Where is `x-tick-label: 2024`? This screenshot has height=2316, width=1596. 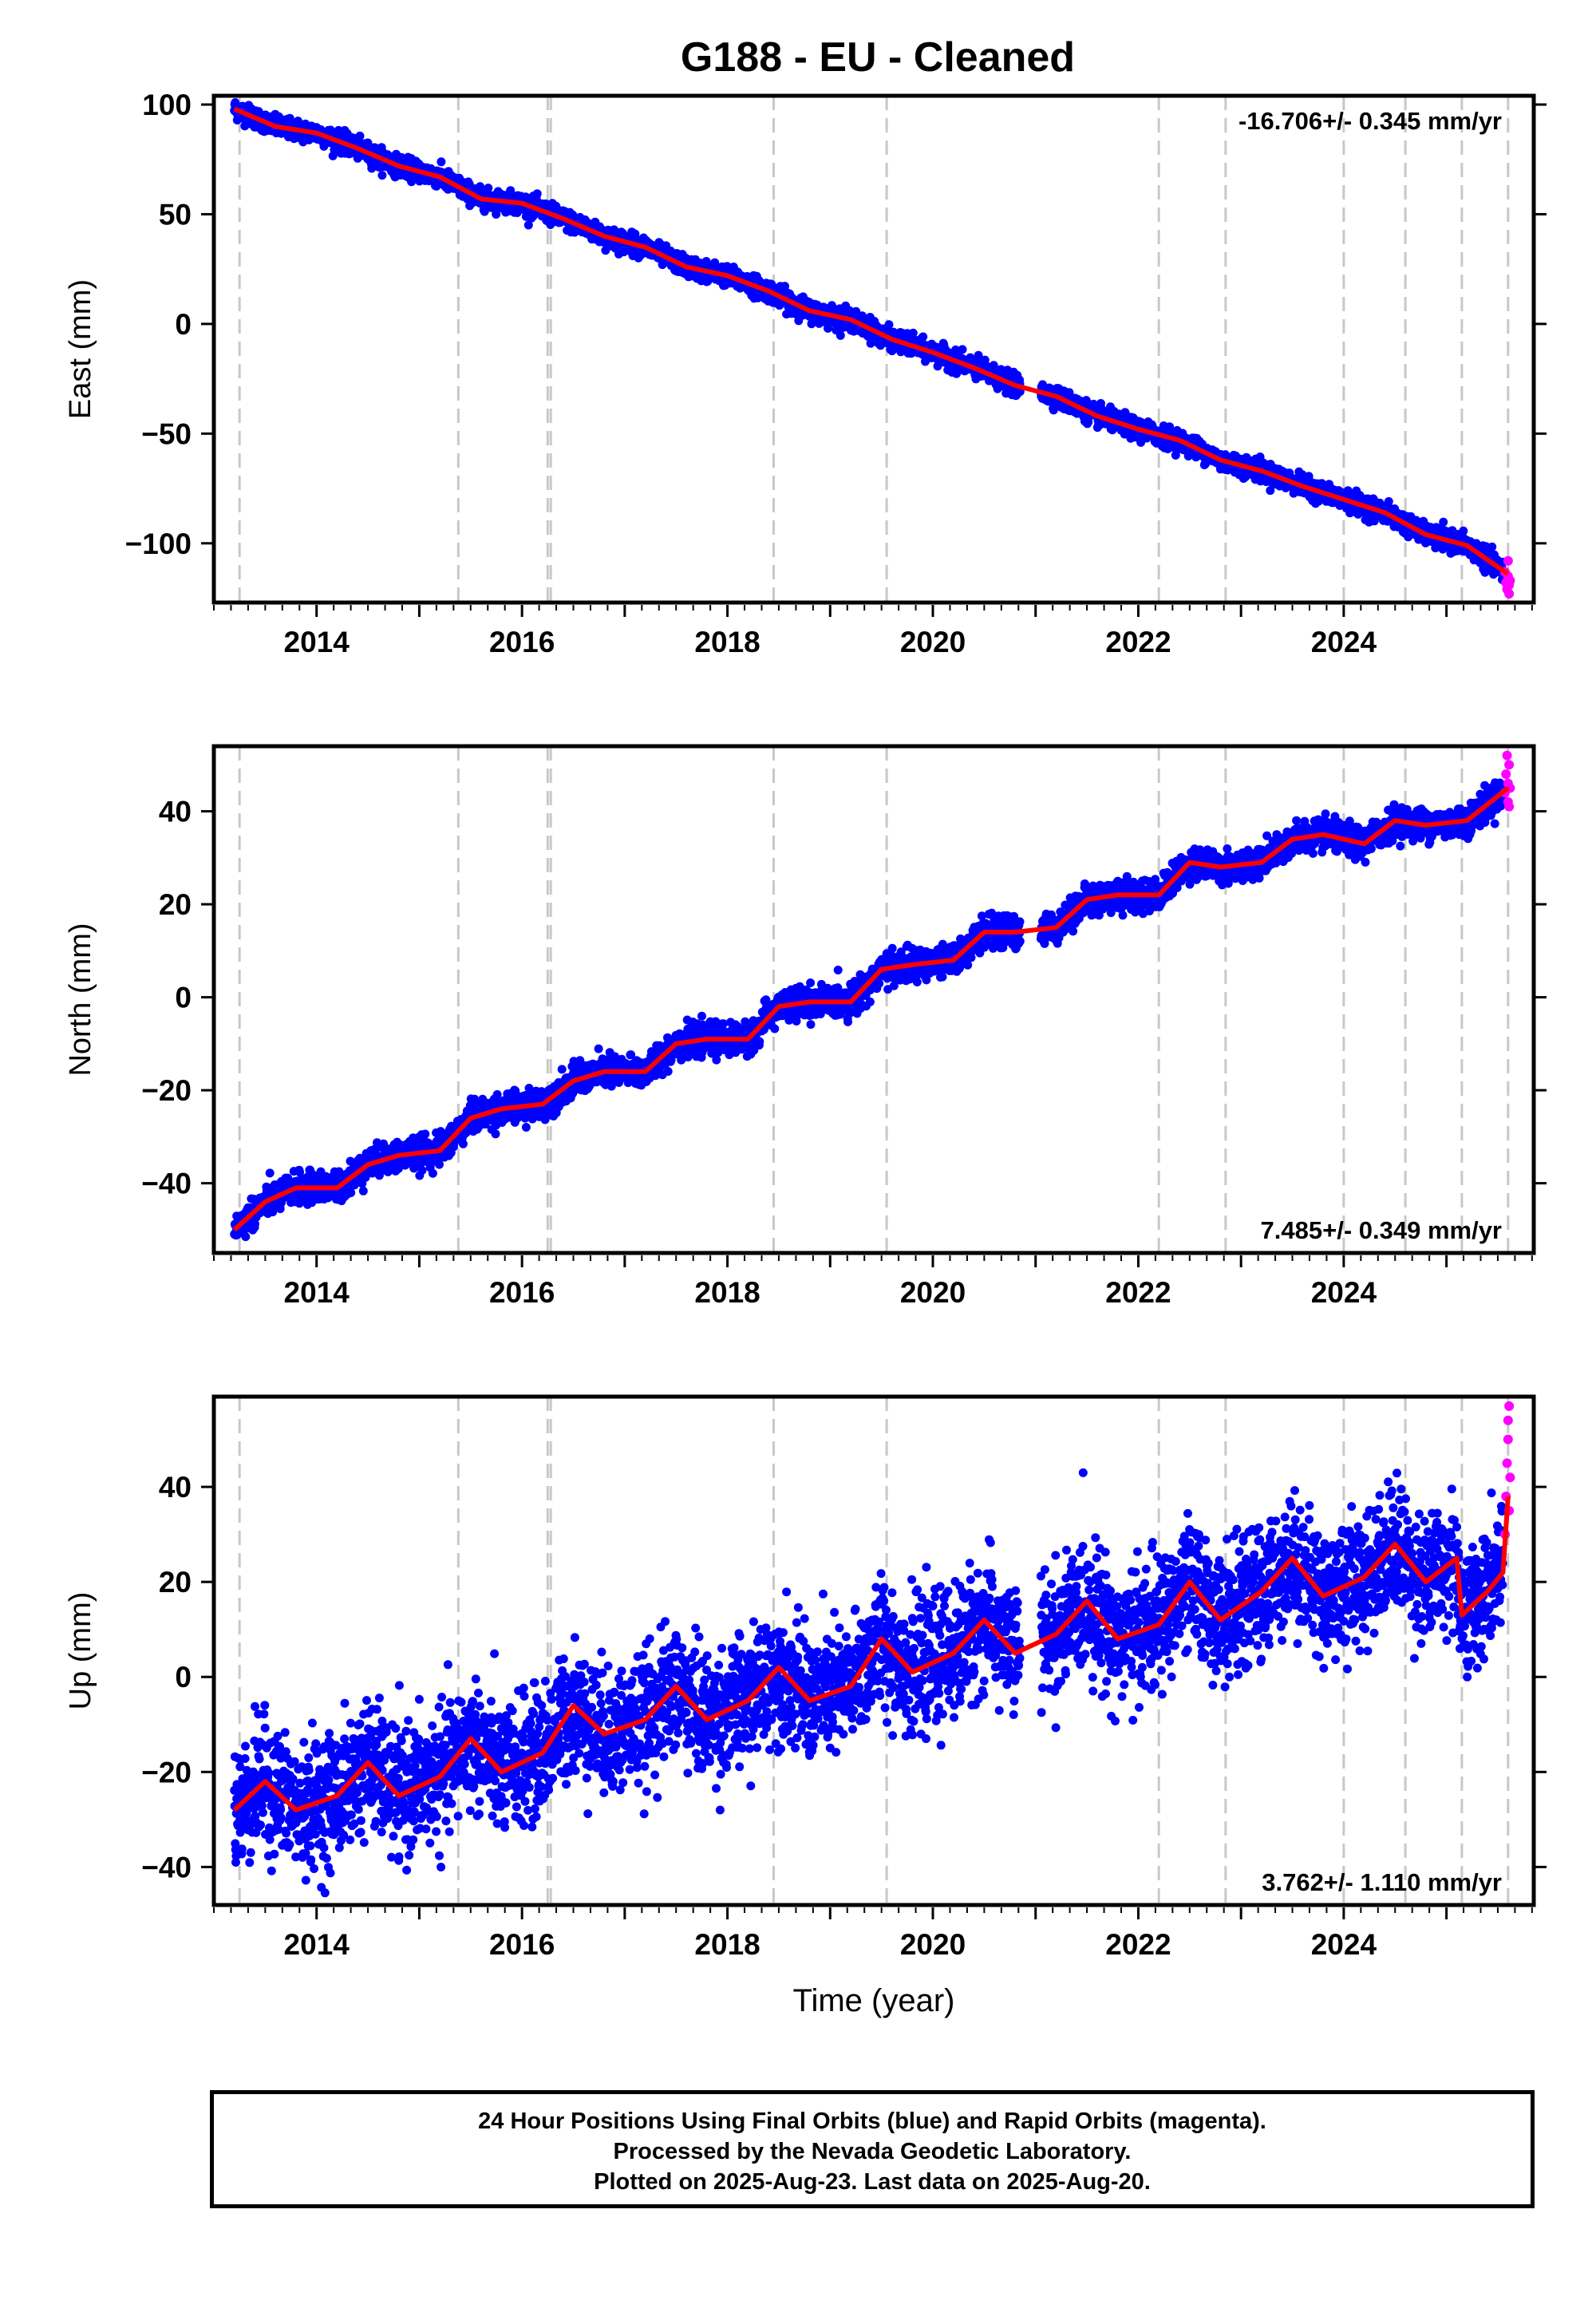
x-tick-label: 2024 is located at coordinates (1344, 642).